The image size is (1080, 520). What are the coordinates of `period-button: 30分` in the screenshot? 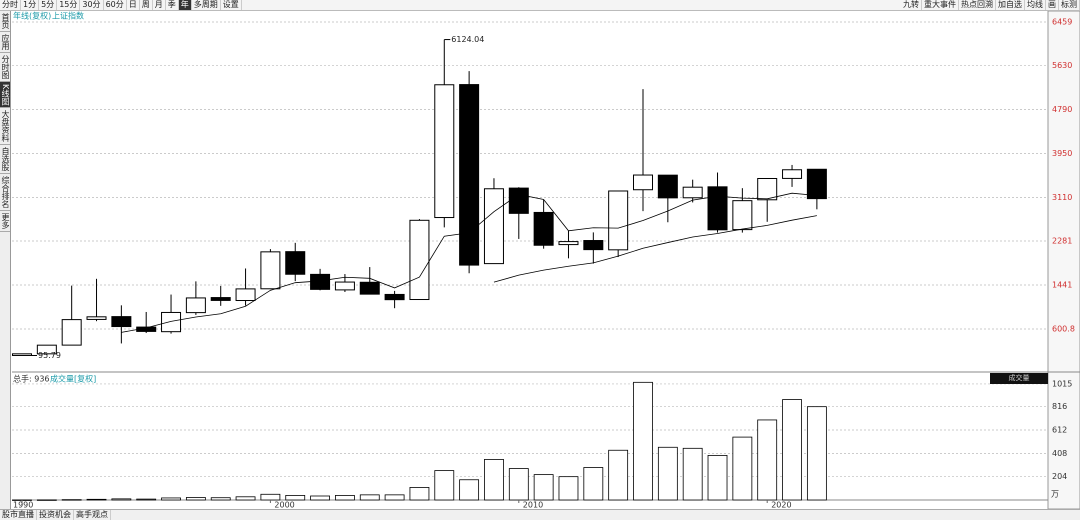 It's located at (92, 5).